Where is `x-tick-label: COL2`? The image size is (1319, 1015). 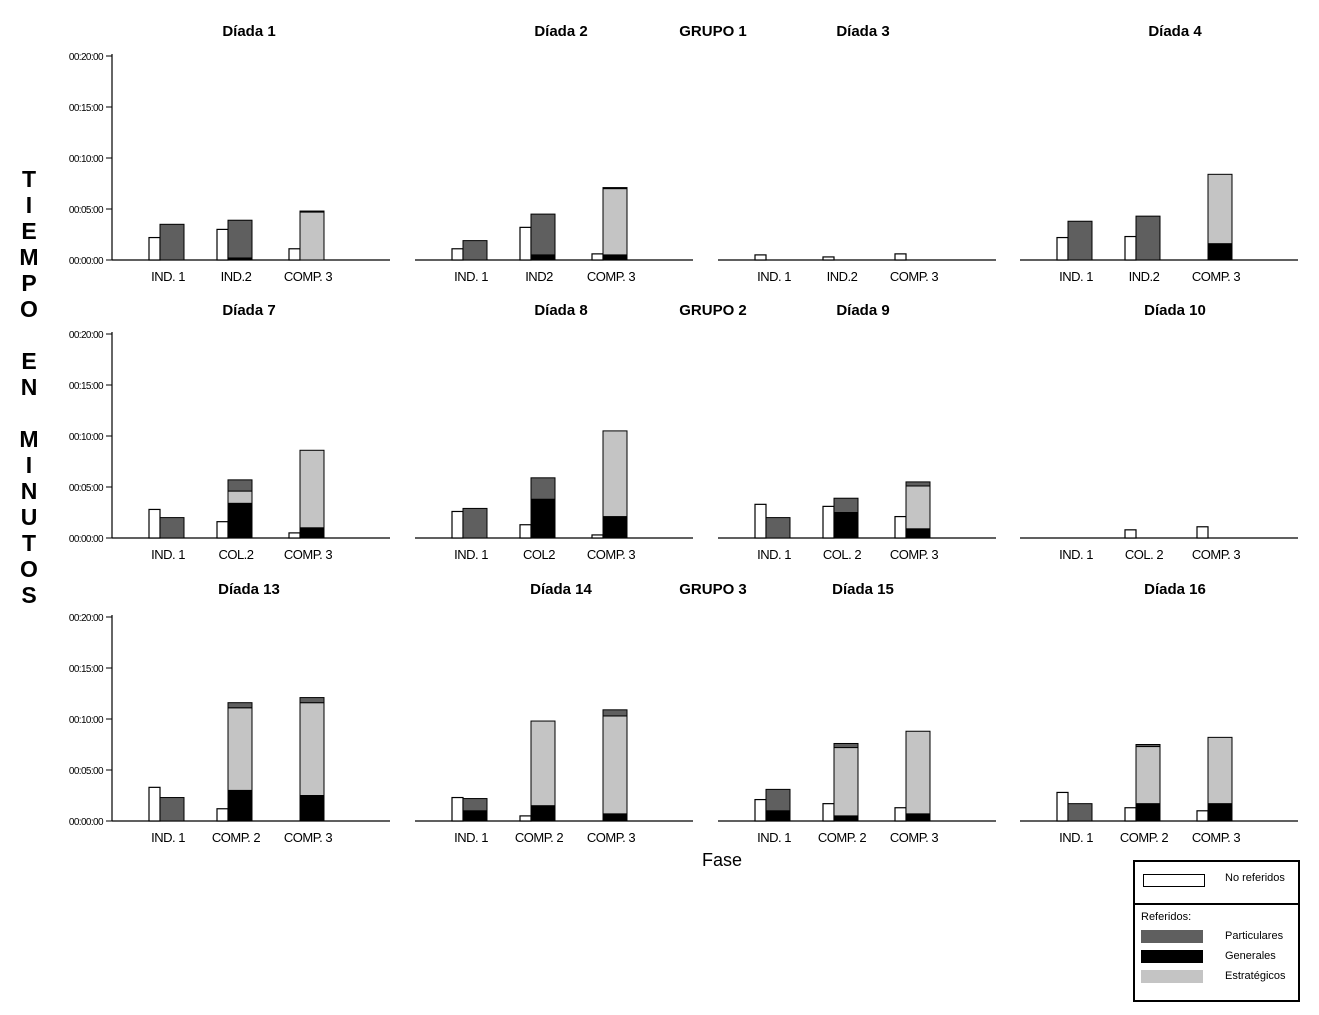
x-tick-label: COL2 is located at coordinates (539, 554).